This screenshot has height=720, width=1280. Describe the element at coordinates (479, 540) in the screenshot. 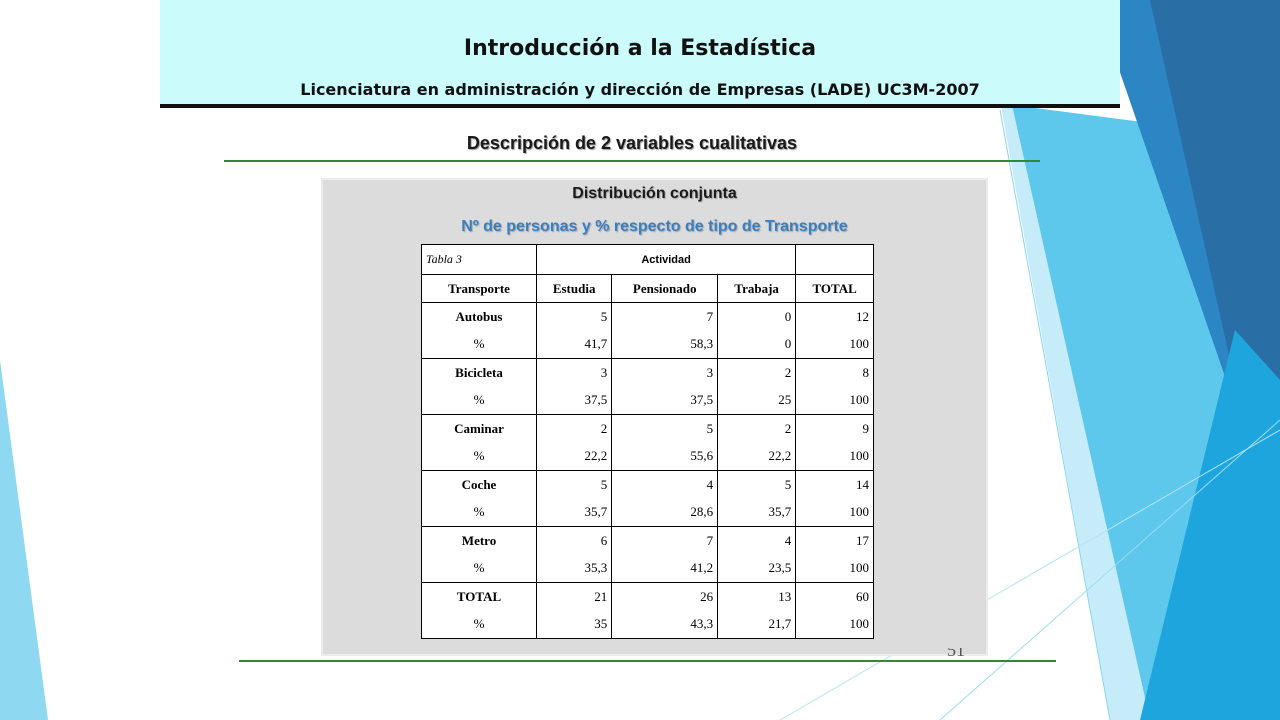

I see `row-label: Metro` at that location.